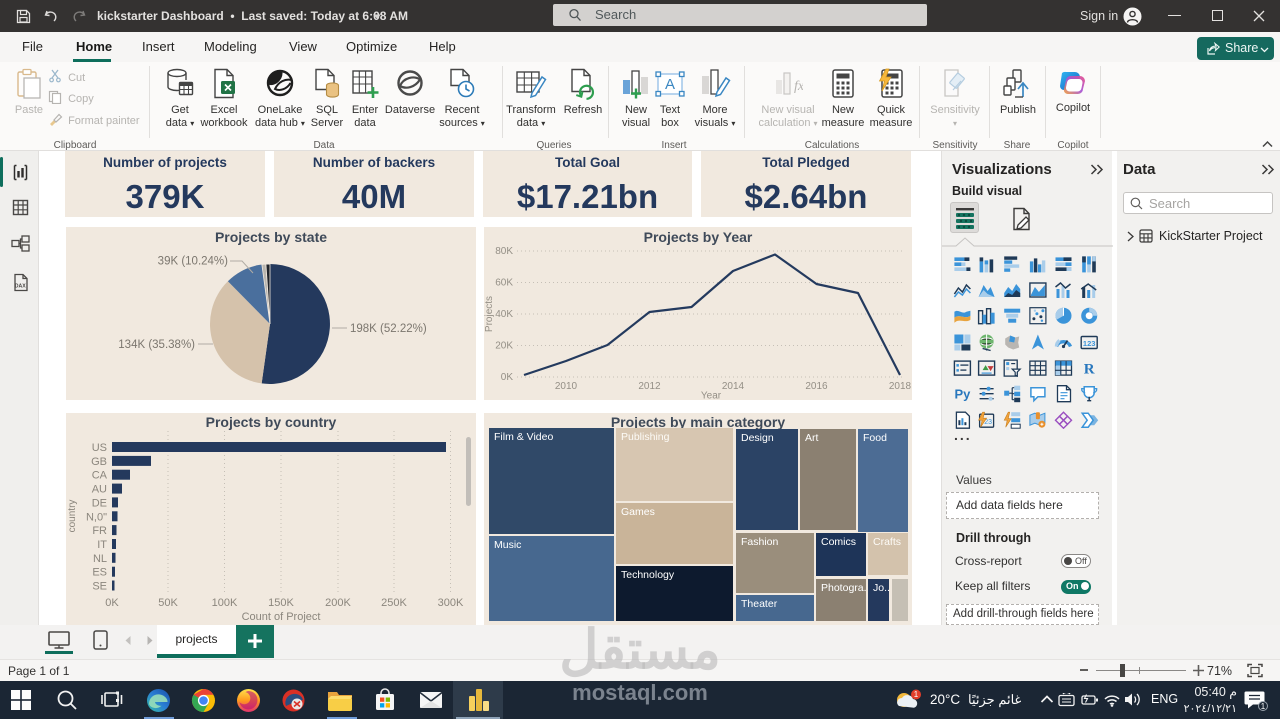  Describe the element at coordinates (100, 476) in the screenshot. I see `svg-text: CA` at that location.